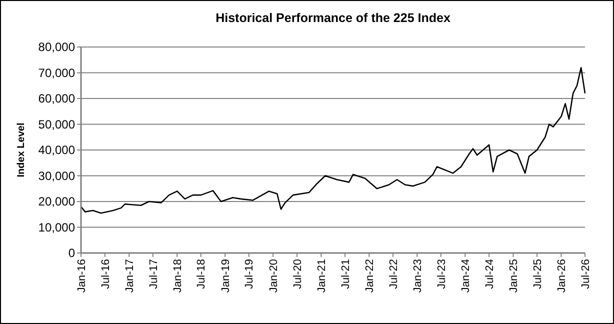 The width and height of the screenshot is (614, 324). I want to click on chart-title: Historical Performance of the 225 Index, so click(333, 18).